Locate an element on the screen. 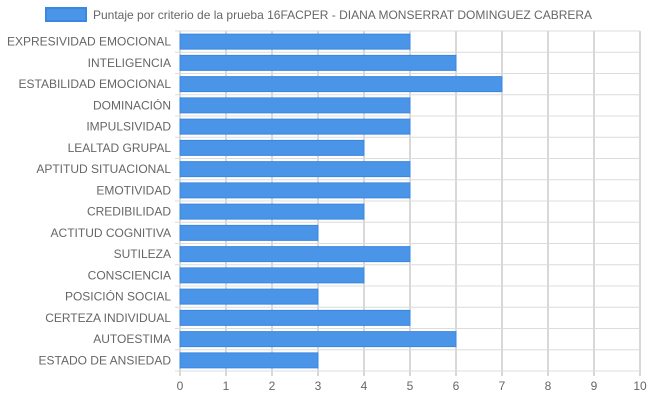  category-label: CONSCIENCIA is located at coordinates (129, 275).